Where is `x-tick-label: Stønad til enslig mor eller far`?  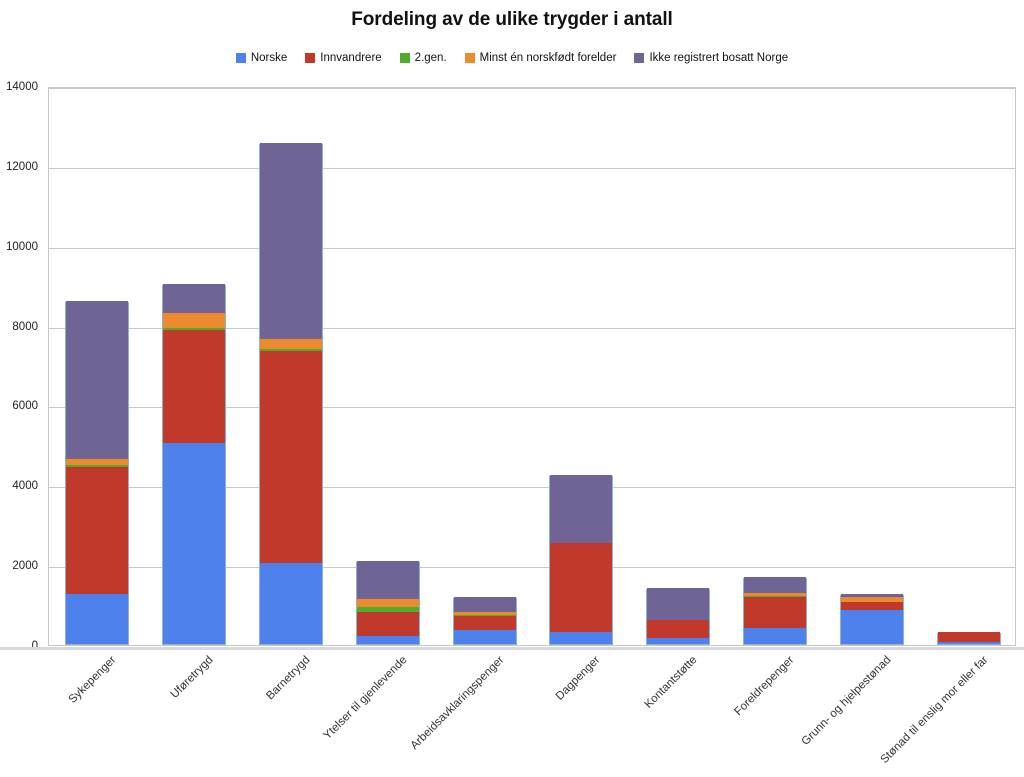 x-tick-label: Stønad til enslig mor eller far is located at coordinates (934, 710).